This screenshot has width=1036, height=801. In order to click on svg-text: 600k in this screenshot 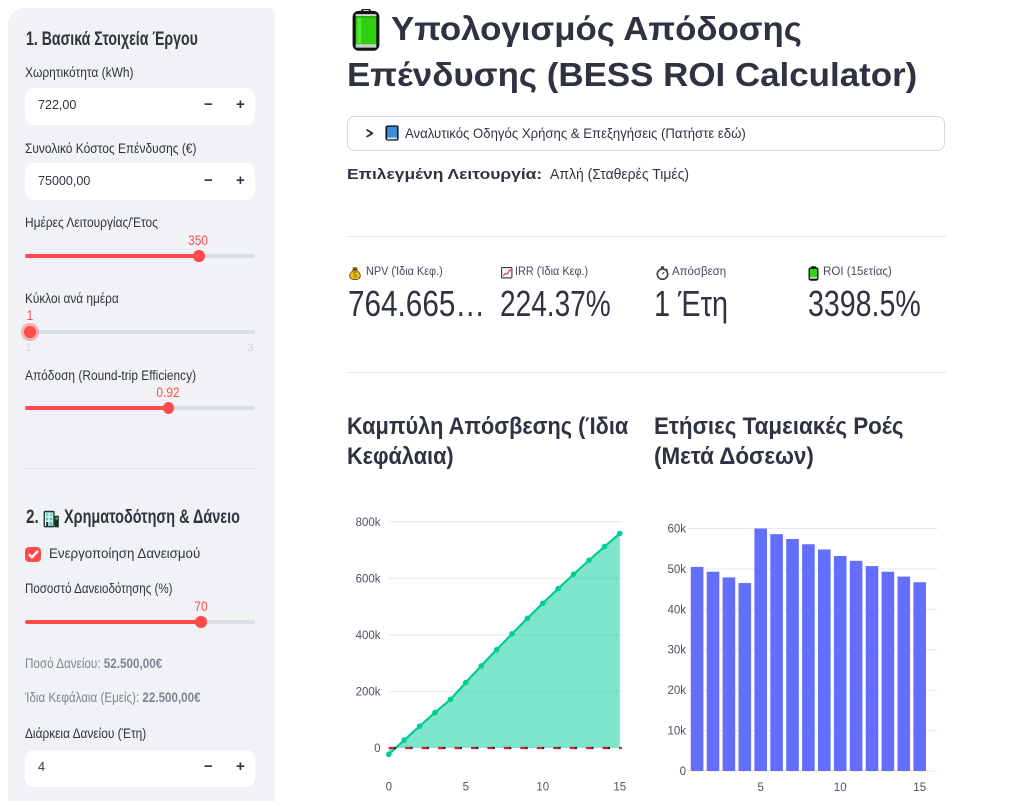, I will do `click(368, 579)`.